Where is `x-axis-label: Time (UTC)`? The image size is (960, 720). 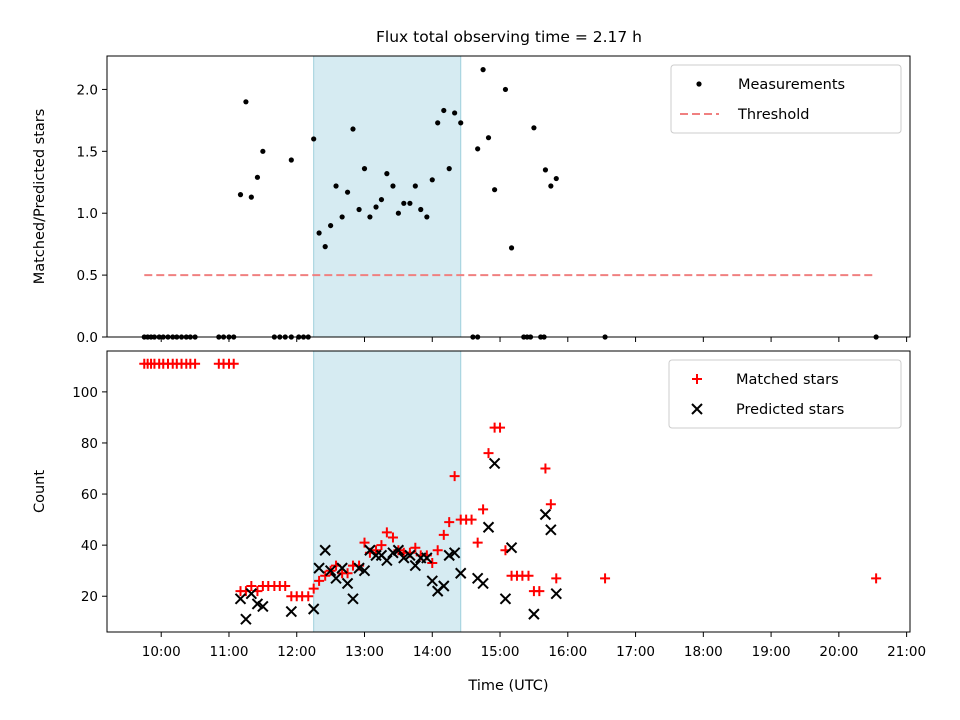 x-axis-label: Time (UTC) is located at coordinates (507, 686).